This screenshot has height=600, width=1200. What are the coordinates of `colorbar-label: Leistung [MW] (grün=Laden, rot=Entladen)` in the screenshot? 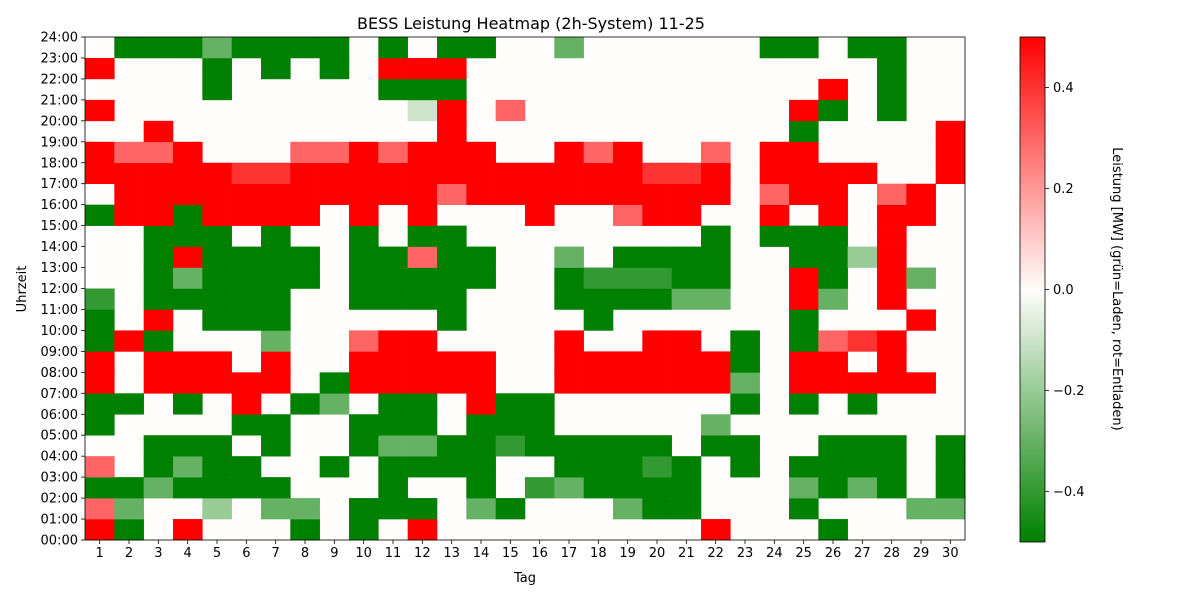 It's located at (1116, 288).